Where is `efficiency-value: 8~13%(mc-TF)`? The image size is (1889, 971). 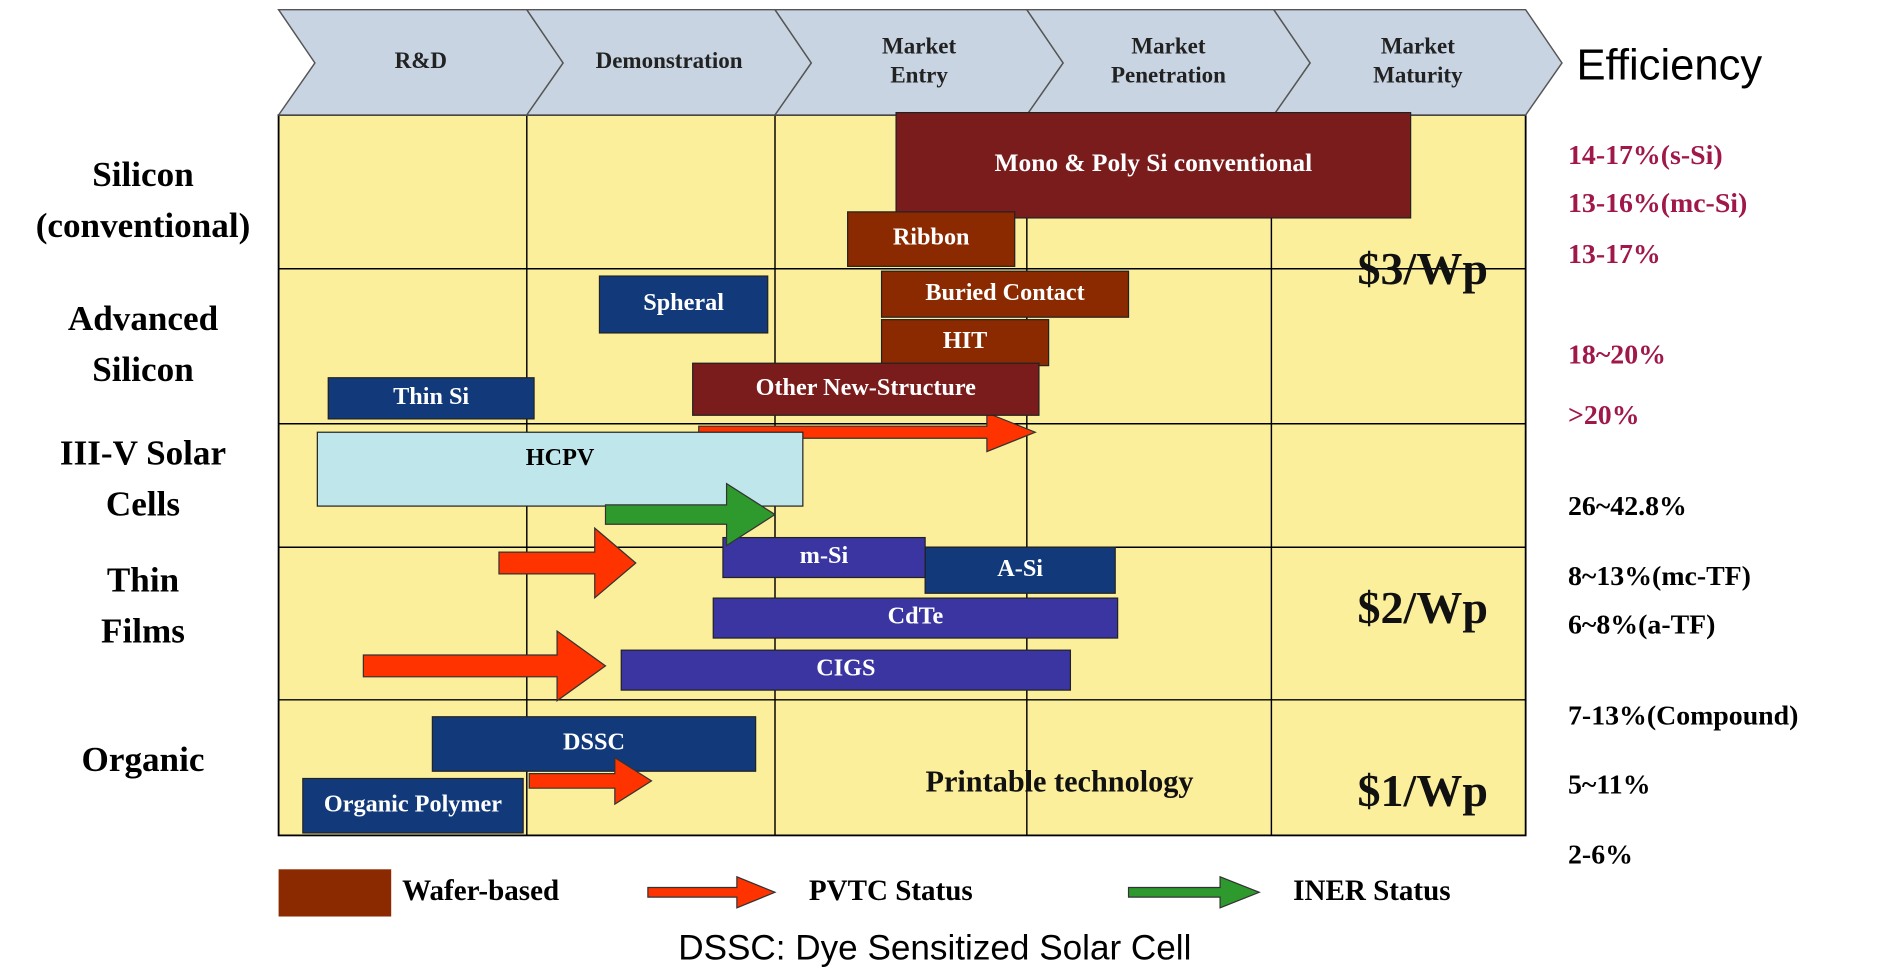 efficiency-value: 8~13%(mc-TF) is located at coordinates (1659, 576).